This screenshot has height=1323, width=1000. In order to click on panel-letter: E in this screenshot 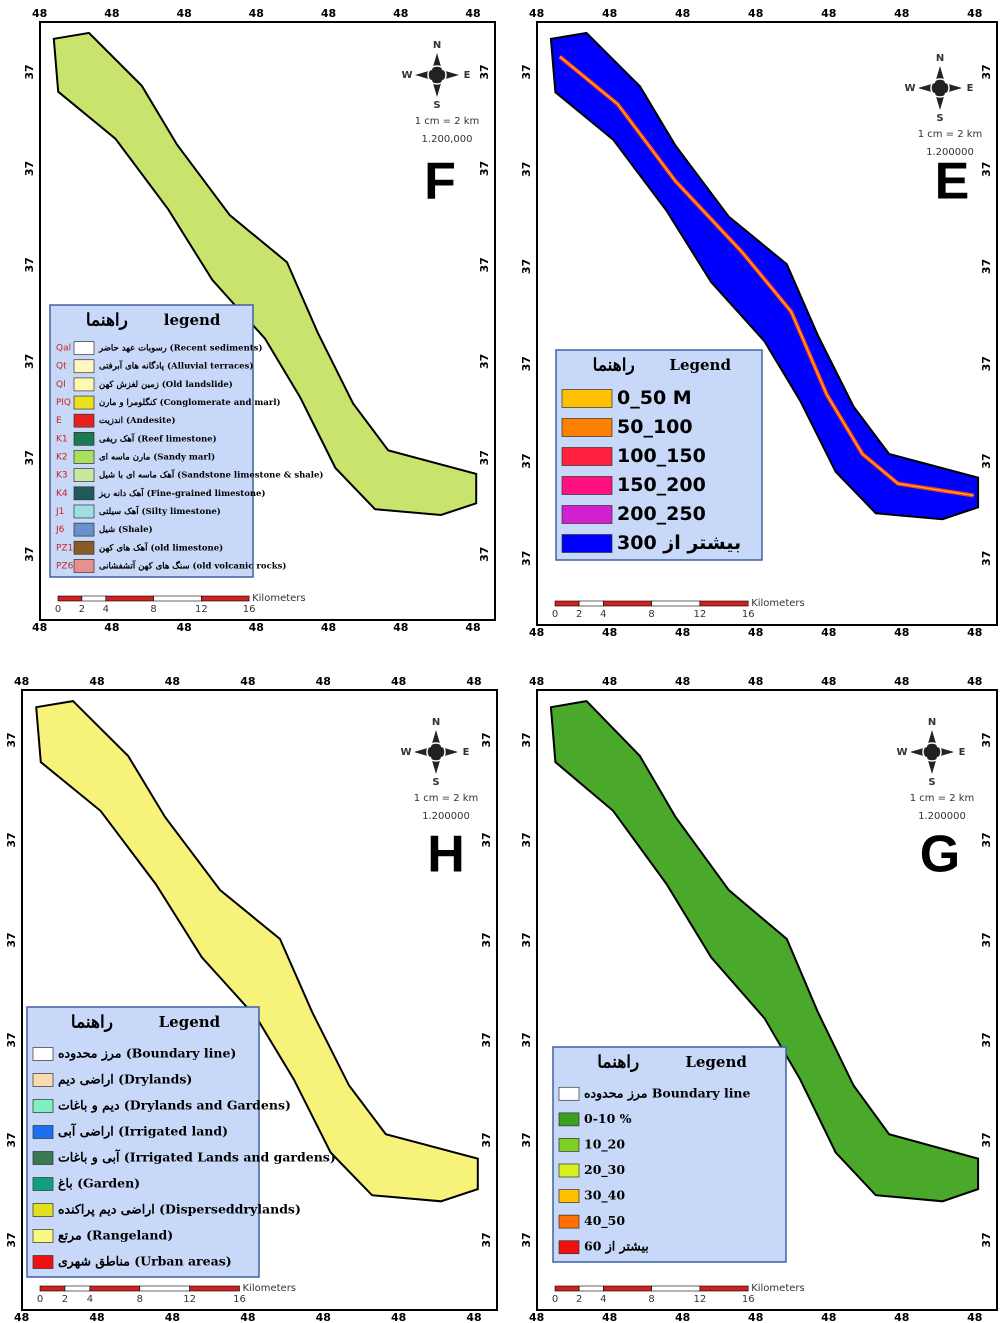, I will do `click(952, 182)`.